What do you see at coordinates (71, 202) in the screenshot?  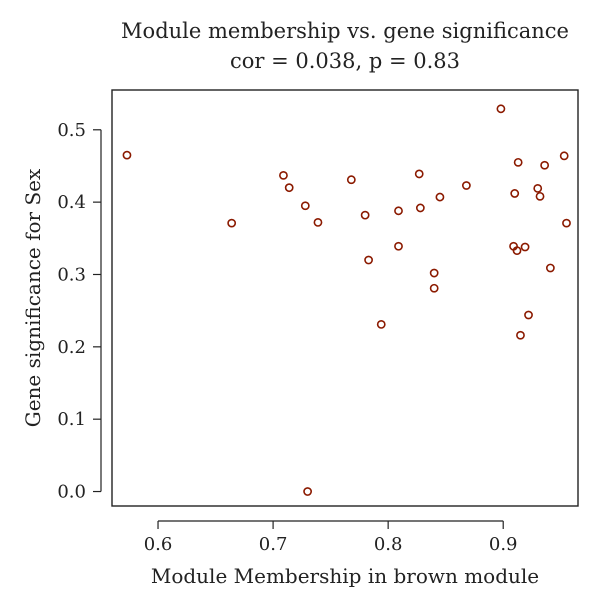 I see `y-tick-label: 0.4` at bounding box center [71, 202].